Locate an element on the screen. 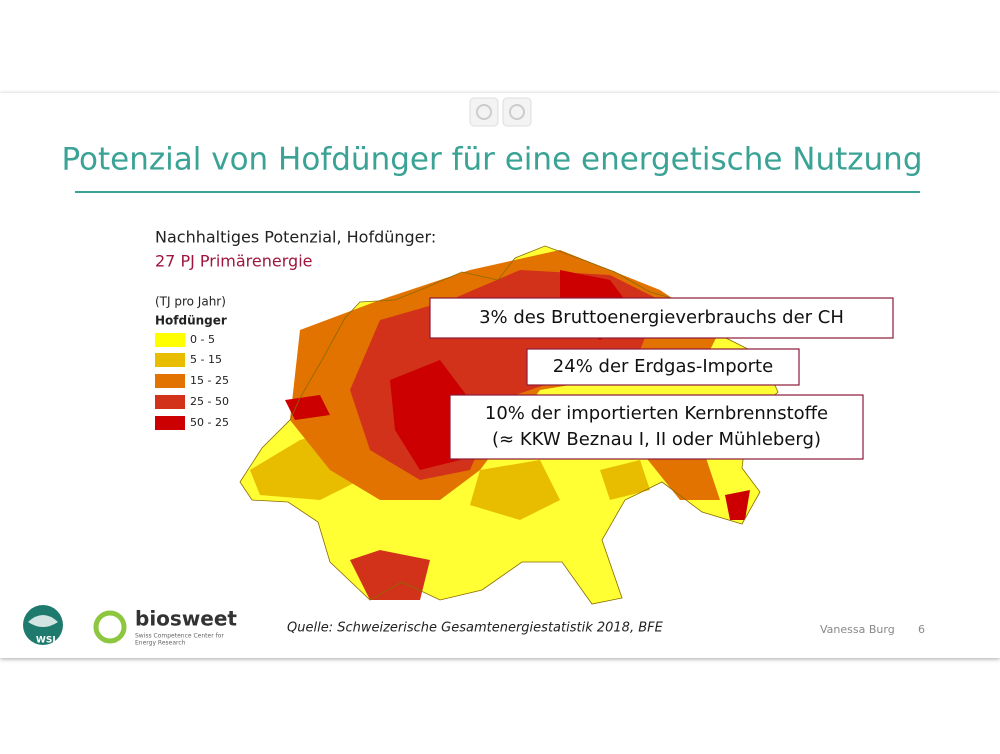  legend-label: 50 - 25 is located at coordinates (209, 422).